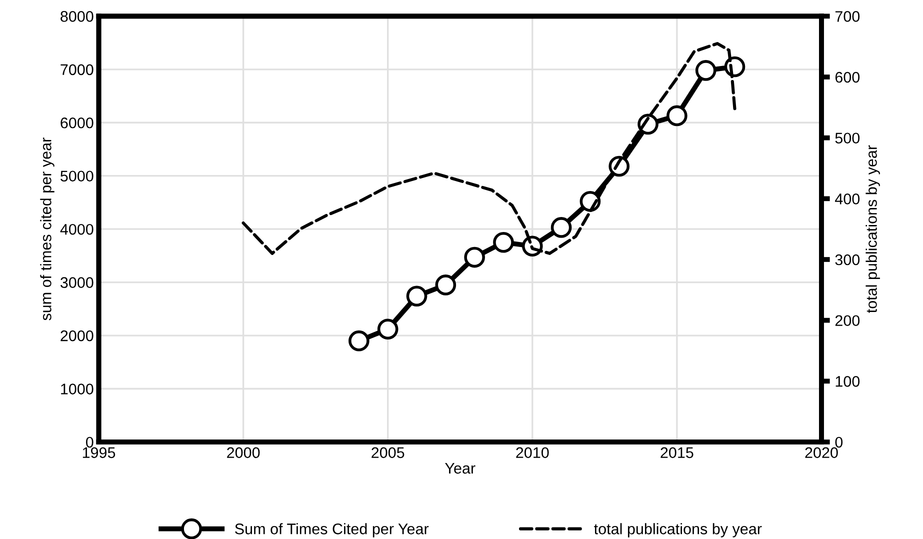 Image resolution: width=923 pixels, height=539 pixels. Describe the element at coordinates (460, 468) in the screenshot. I see `x-axis-title: Year` at that location.